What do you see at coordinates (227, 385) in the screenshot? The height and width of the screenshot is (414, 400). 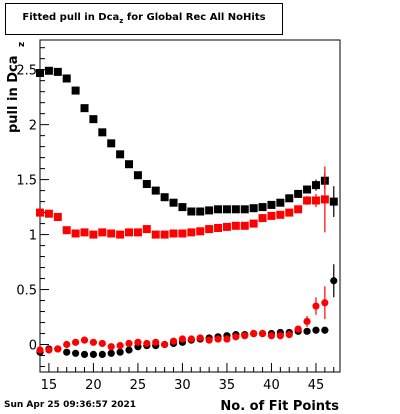 I see `x-tick-label: 35` at bounding box center [227, 385].